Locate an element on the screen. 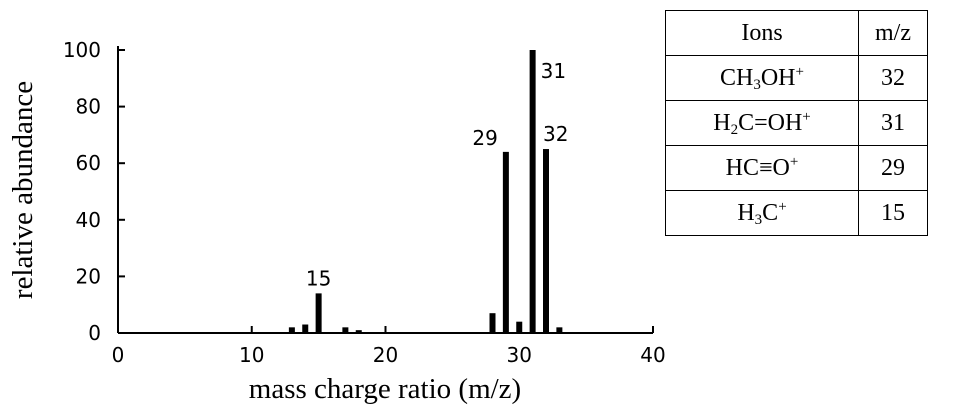 This screenshot has height=409, width=953. x-axis-title: mass charge ratio (m/z) is located at coordinates (385, 389).